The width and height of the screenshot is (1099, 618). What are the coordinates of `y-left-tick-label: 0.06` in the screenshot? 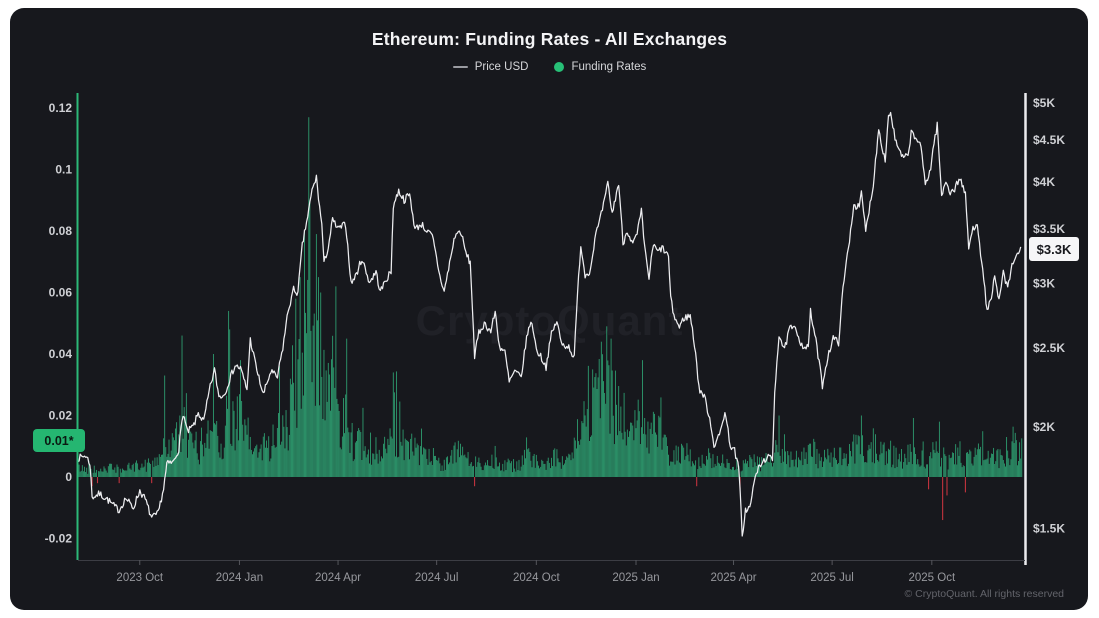 It's located at (61, 293).